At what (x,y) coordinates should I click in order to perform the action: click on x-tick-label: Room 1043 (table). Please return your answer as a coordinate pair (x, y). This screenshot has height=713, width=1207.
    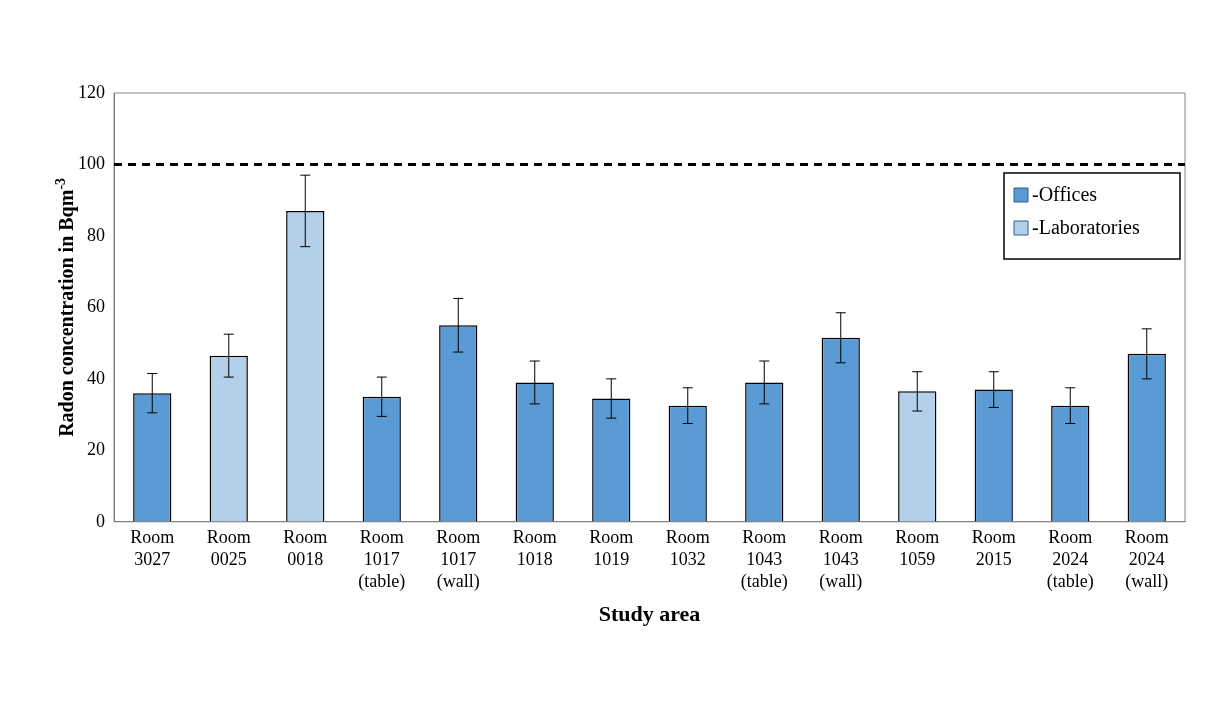
    Looking at the image, I should click on (764, 559).